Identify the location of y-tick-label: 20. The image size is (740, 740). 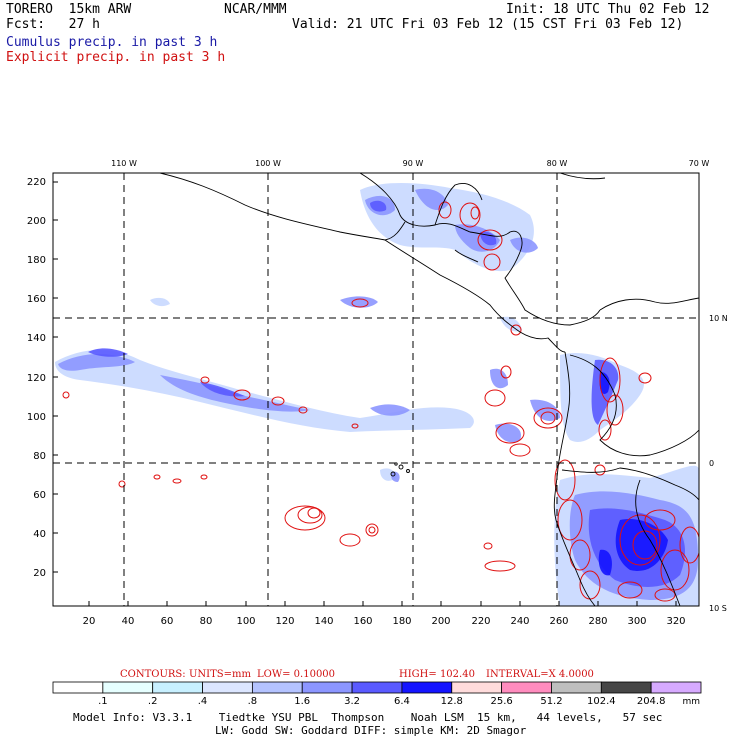
(39, 573).